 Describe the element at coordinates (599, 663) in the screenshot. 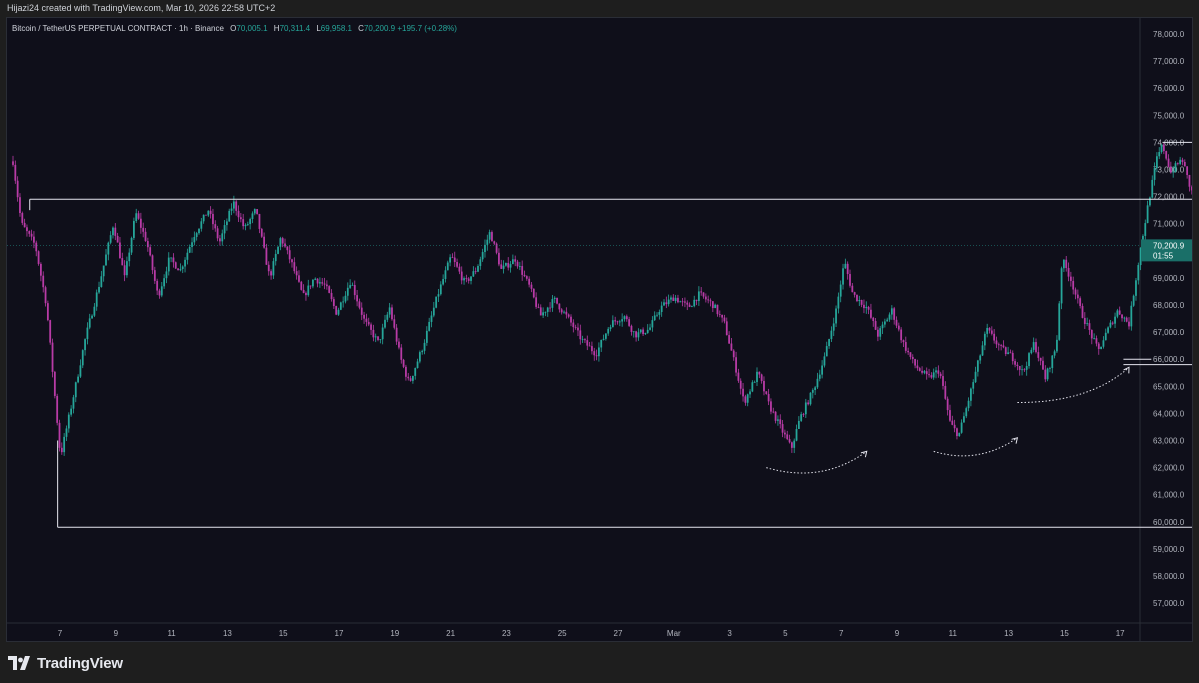

I see `footer: TradingView` at that location.